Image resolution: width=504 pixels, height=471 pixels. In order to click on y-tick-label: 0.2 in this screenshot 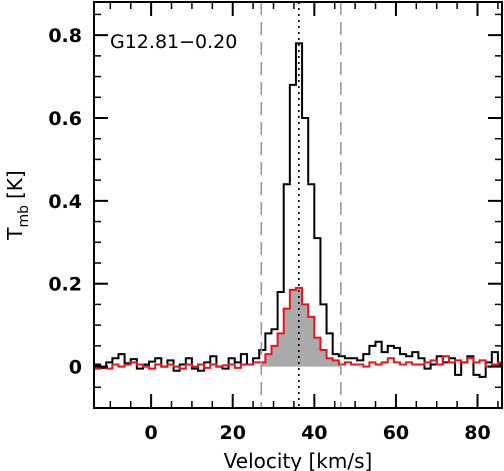, I will do `click(65, 285)`.